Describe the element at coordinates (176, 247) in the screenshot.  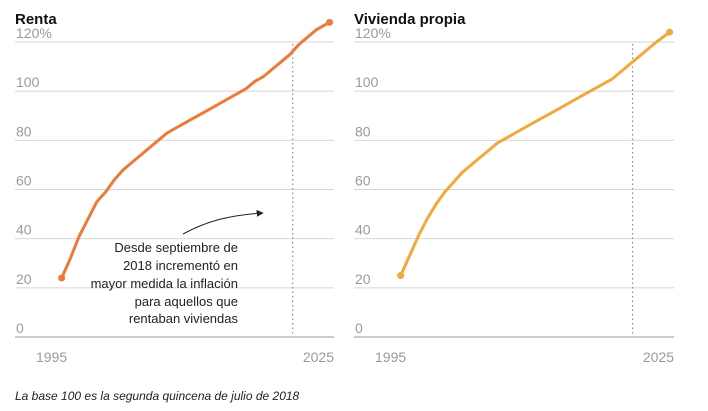
I see `annotation-line: Desde septiembre de` at that location.